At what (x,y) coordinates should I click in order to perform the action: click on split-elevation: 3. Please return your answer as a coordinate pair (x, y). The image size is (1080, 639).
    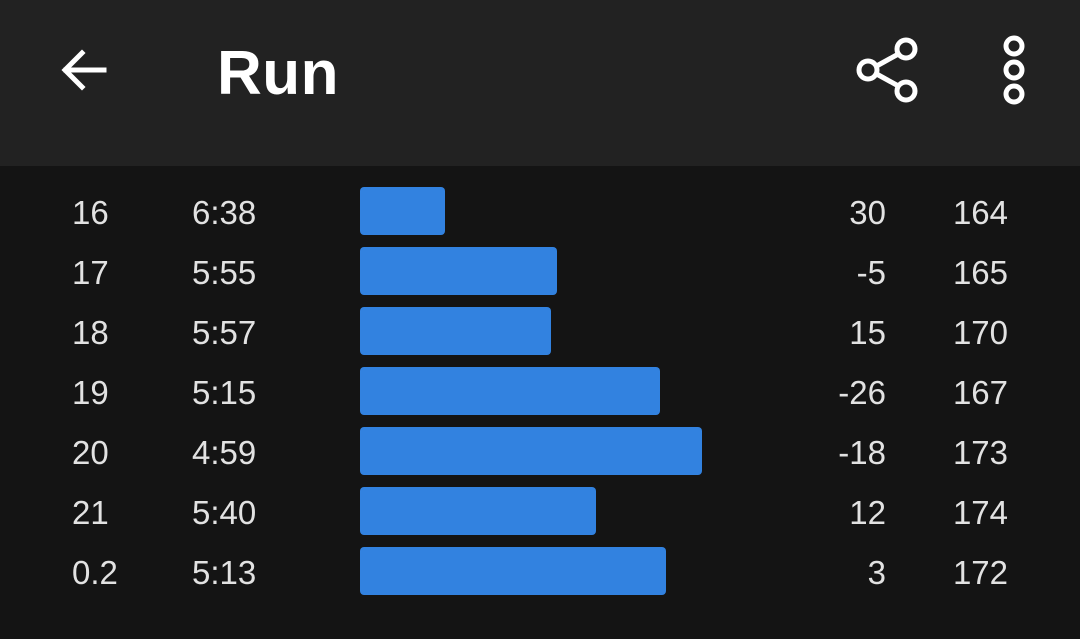
    Looking at the image, I should click on (876, 572).